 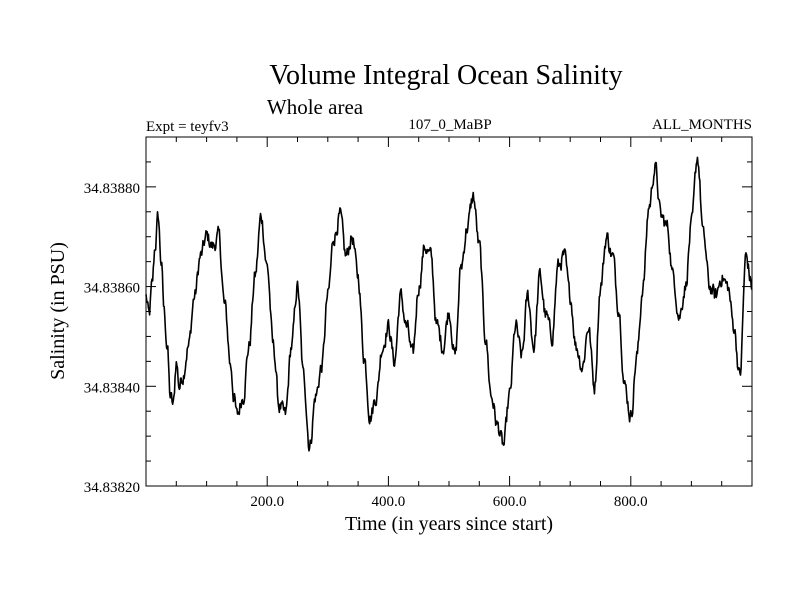 What do you see at coordinates (631, 502) in the screenshot?
I see `x-tick-label: 800.0` at bounding box center [631, 502].